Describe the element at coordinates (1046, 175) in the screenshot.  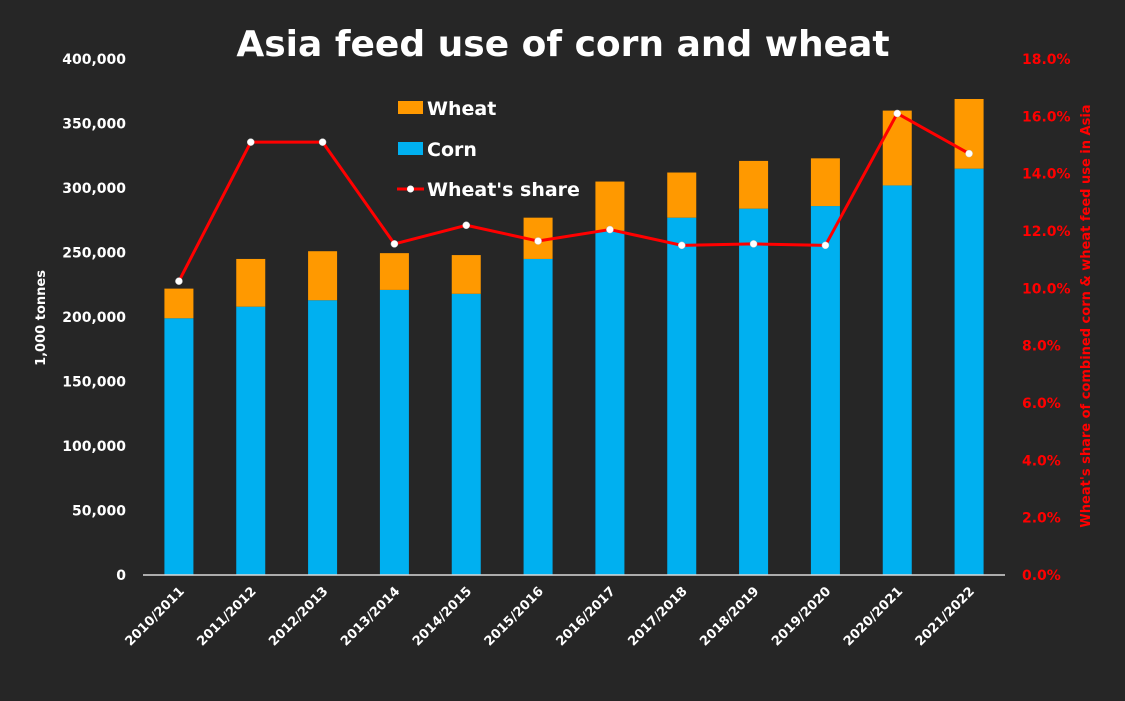
I see `y2-tick-label: 14.0%` at that location.